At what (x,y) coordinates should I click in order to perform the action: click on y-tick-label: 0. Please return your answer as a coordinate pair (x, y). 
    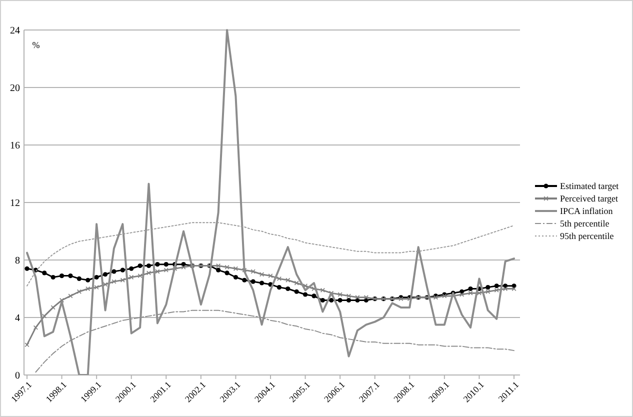
    Looking at the image, I should click on (17, 376).